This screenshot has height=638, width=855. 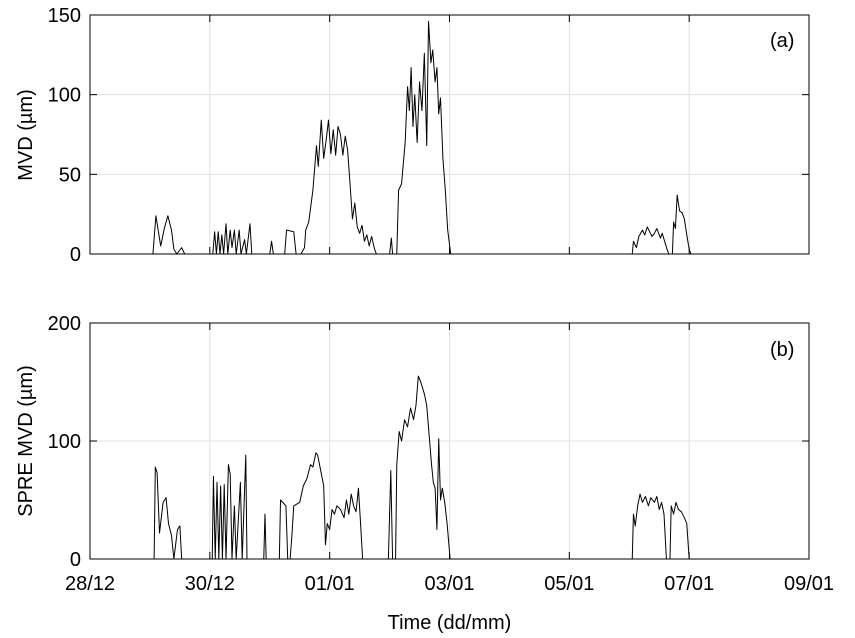 What do you see at coordinates (64, 16) in the screenshot?
I see `y-tick-label: 150` at bounding box center [64, 16].